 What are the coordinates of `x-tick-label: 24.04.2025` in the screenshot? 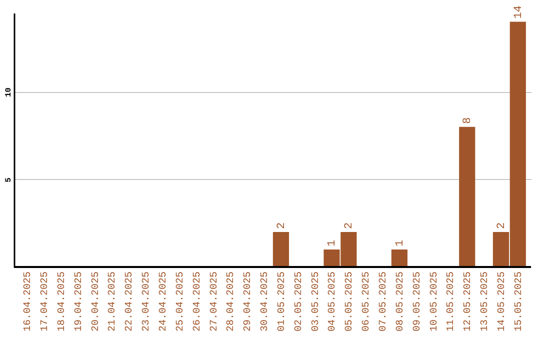 It's located at (164, 302).